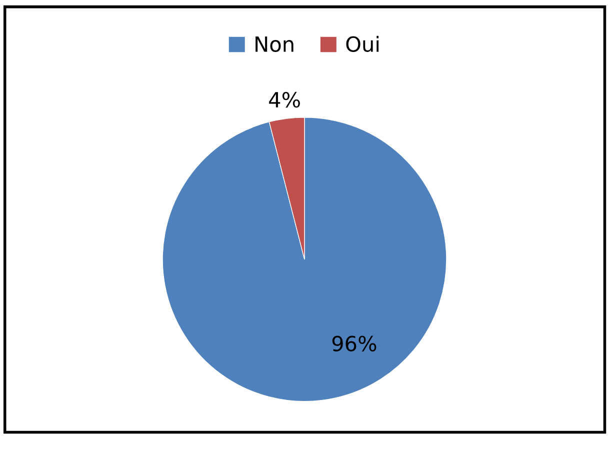 The width and height of the screenshot is (609, 455). What do you see at coordinates (354, 344) in the screenshot?
I see `data-label: 96%` at bounding box center [354, 344].